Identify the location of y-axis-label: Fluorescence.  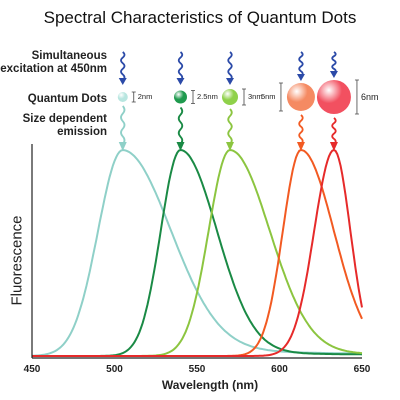
(17, 260).